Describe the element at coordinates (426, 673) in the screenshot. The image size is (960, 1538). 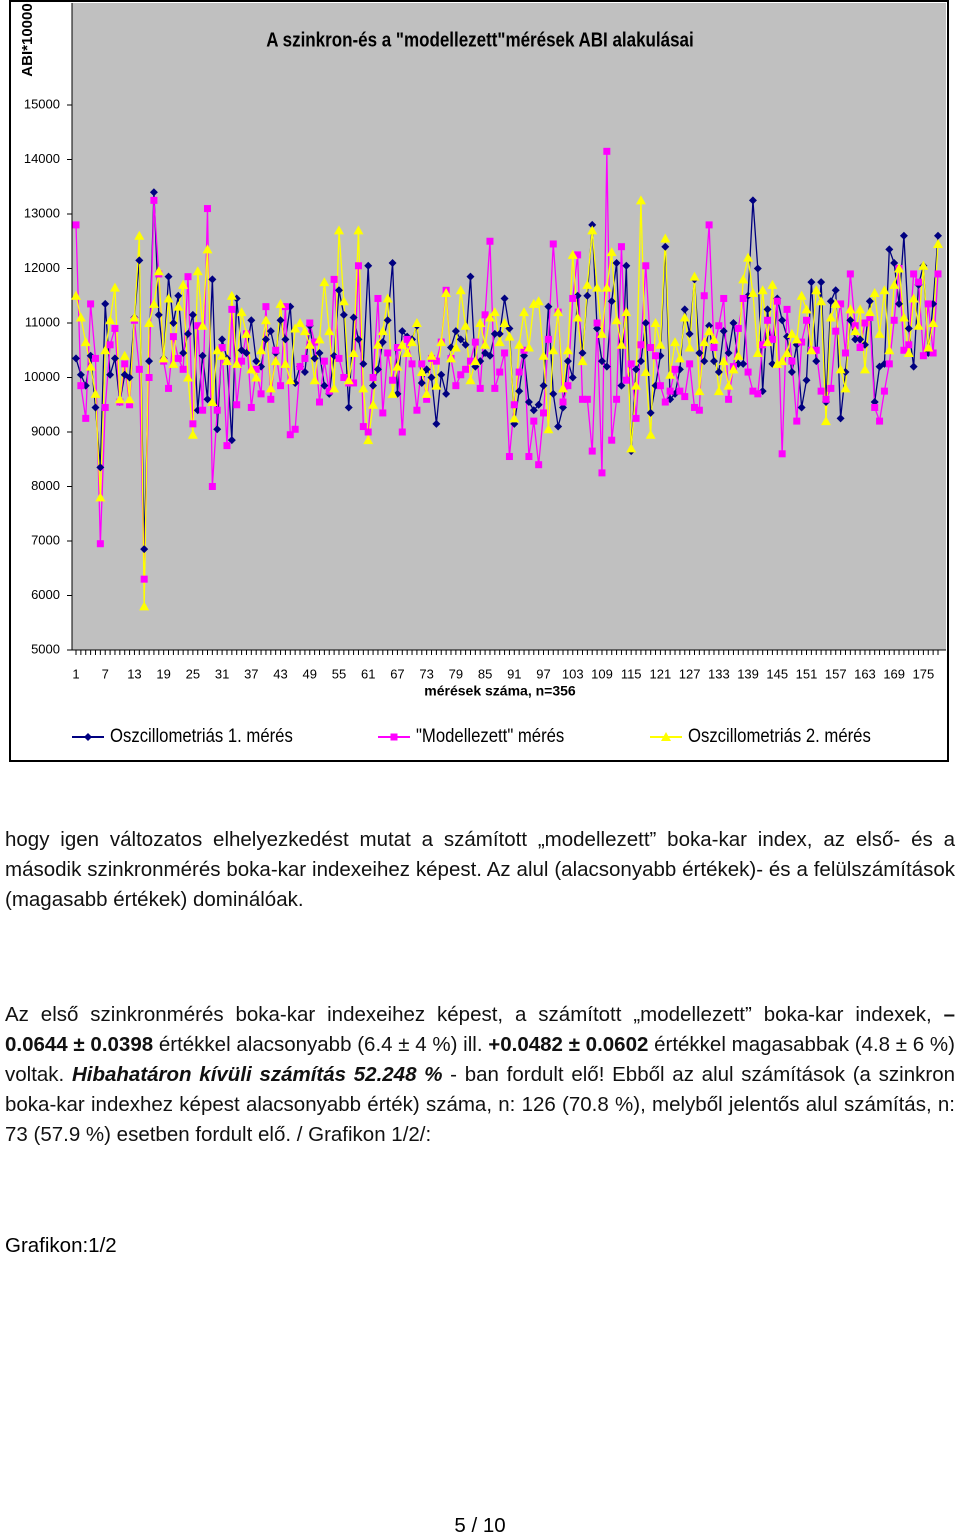
I see `x-tick-label: 73` at that location.